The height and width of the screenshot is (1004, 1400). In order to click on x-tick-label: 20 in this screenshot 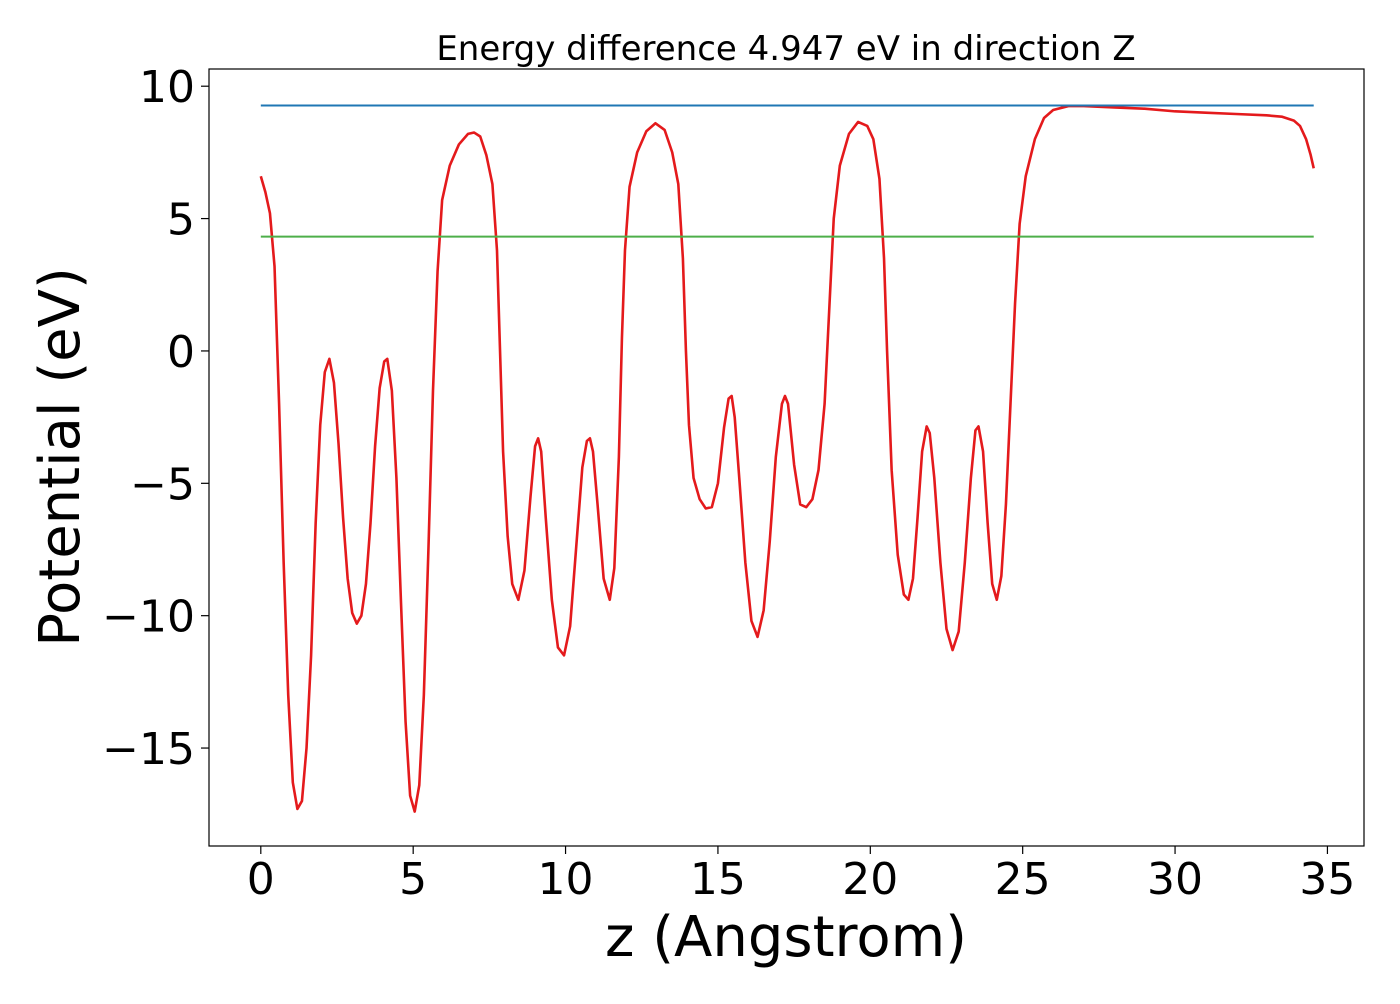, I will do `click(870, 879)`.